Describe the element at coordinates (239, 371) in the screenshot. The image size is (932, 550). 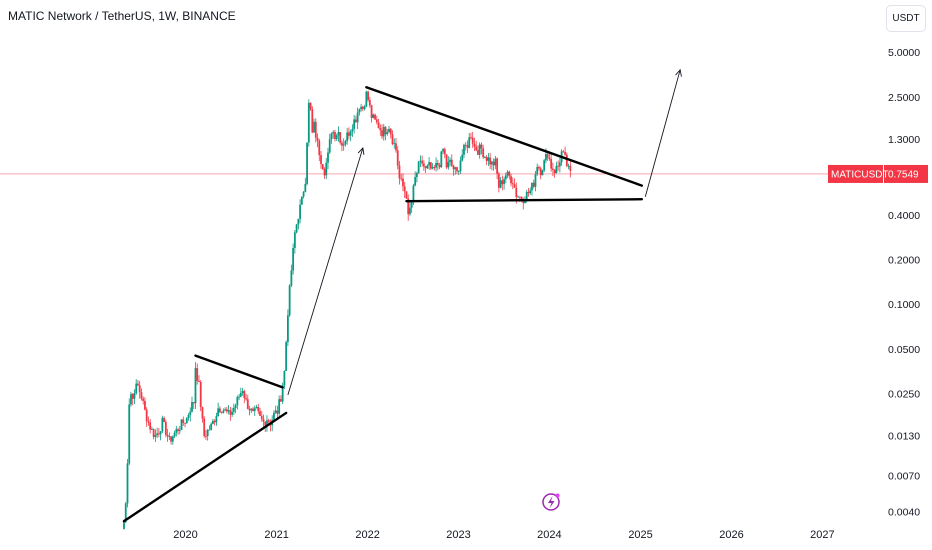
I see `trendline-2020-descending-resistance` at that location.